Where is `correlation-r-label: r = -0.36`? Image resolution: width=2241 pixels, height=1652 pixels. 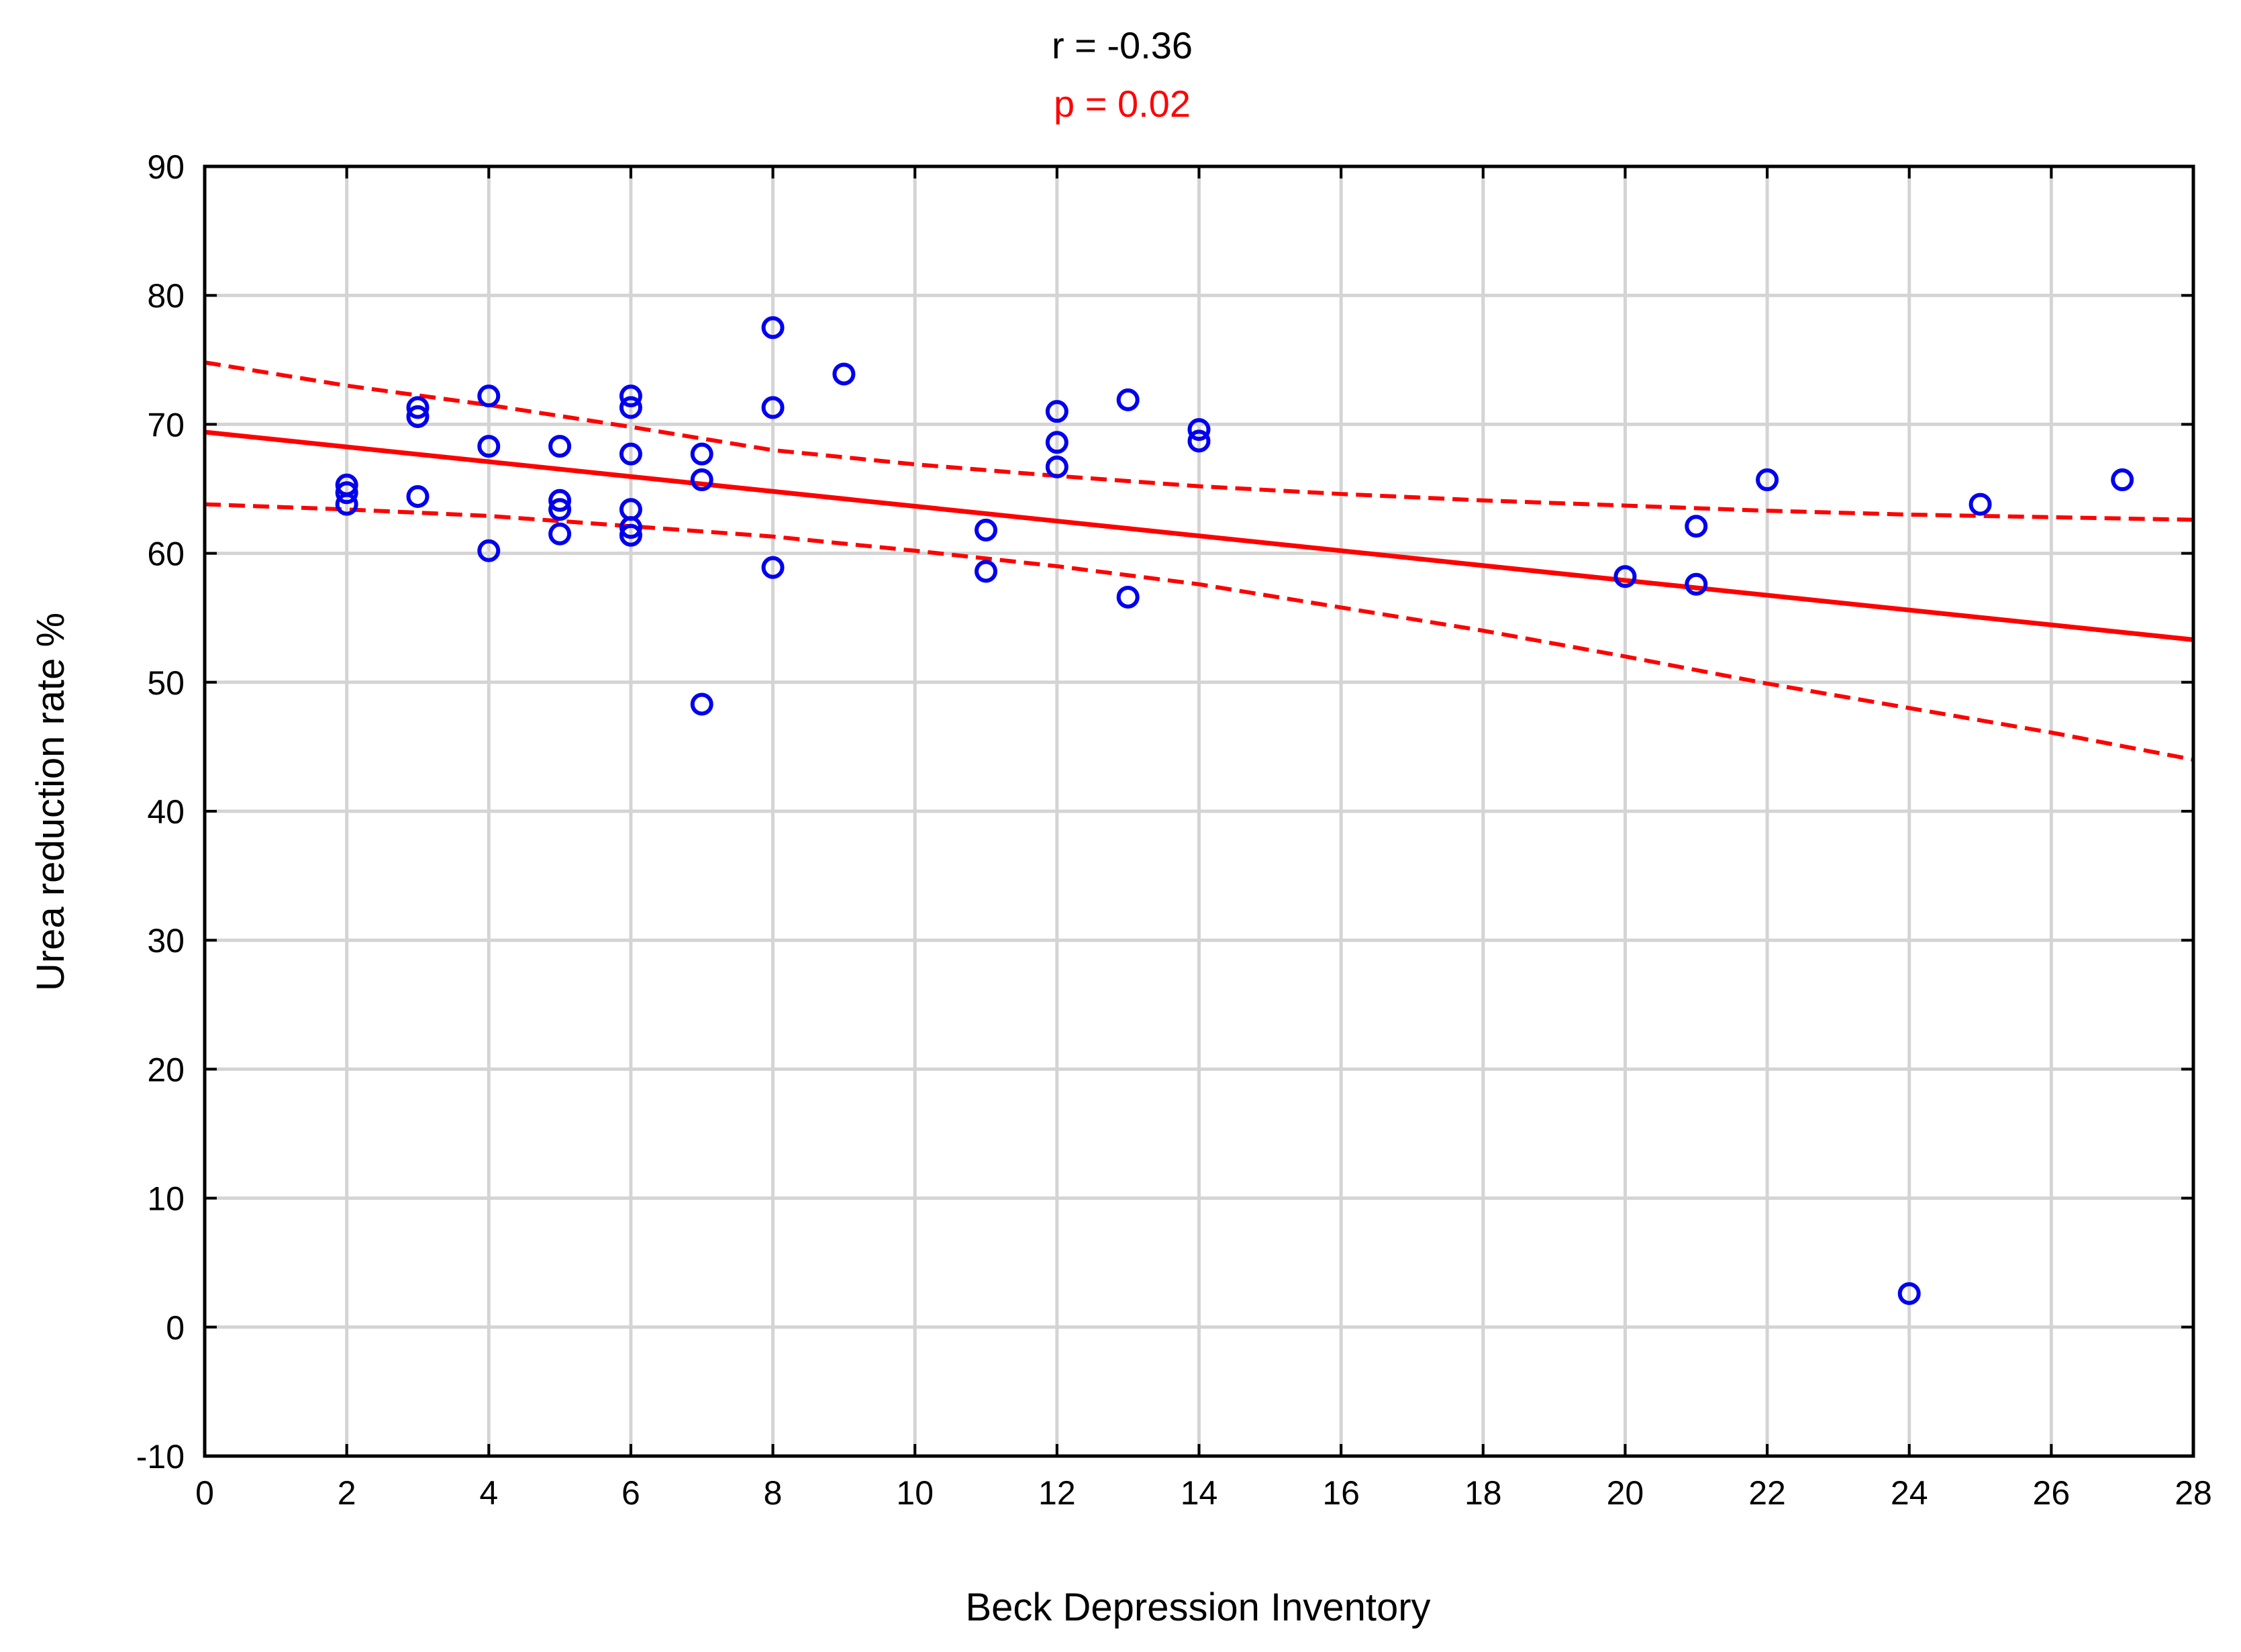
correlation-r-label: r = -0.36 is located at coordinates (1123, 45).